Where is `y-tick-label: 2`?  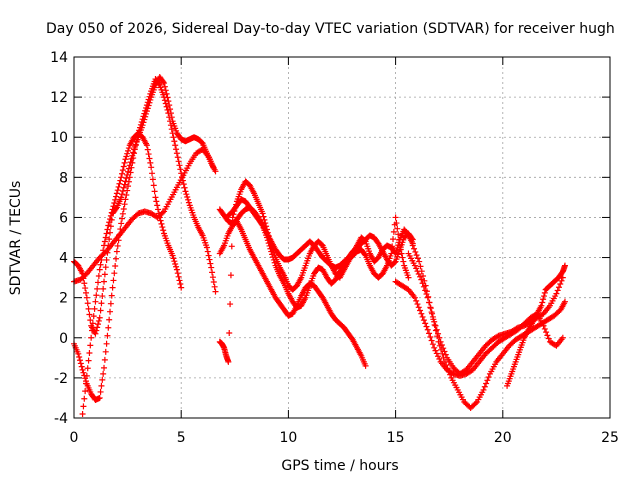
y-tick-label: 2 is located at coordinates (63, 299).